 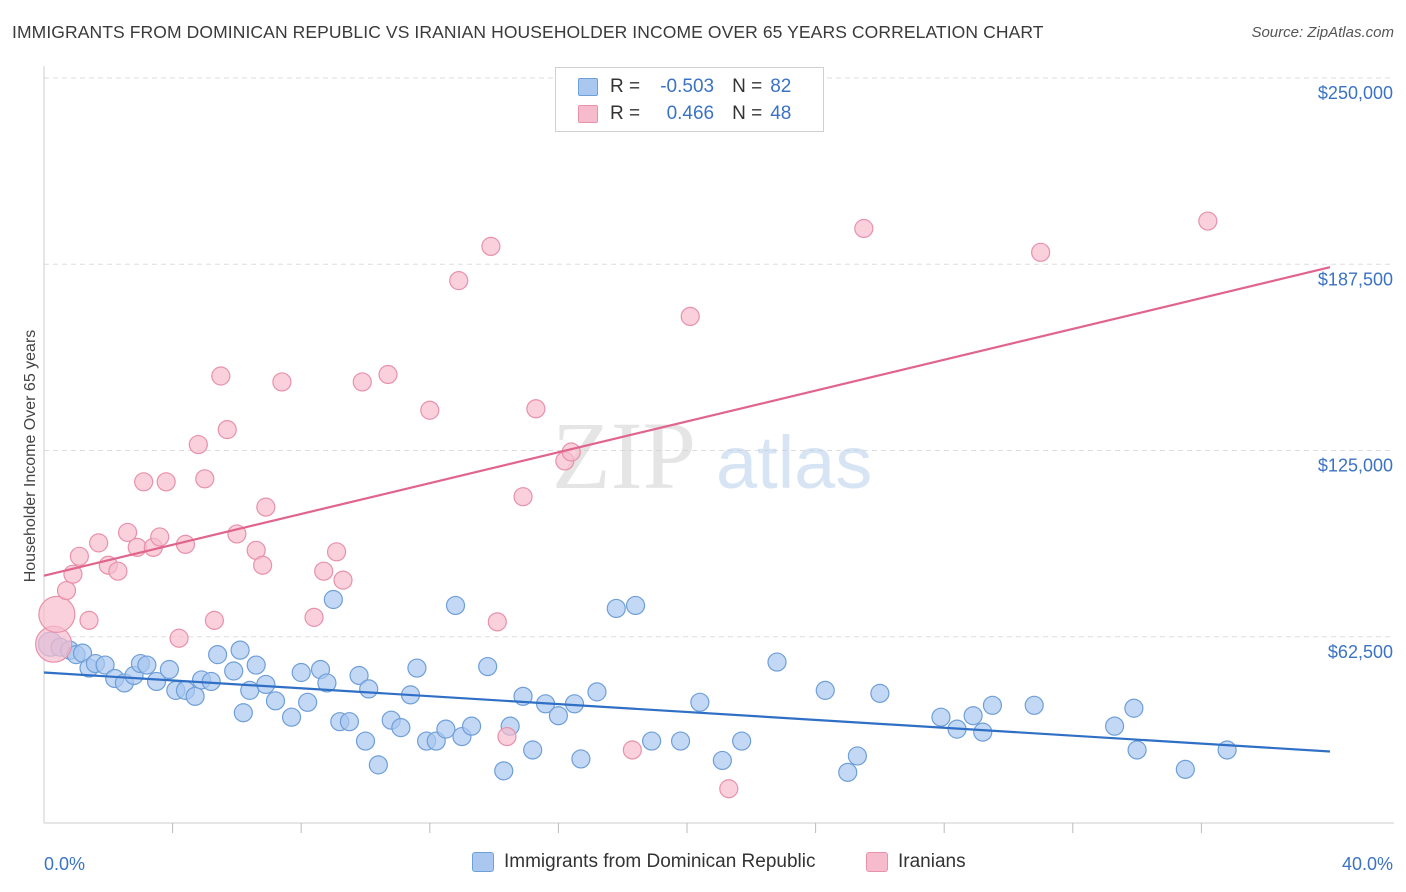 I want to click on legend-item-dominican: Immigrants from Dominican Republic, so click(x=644, y=862).